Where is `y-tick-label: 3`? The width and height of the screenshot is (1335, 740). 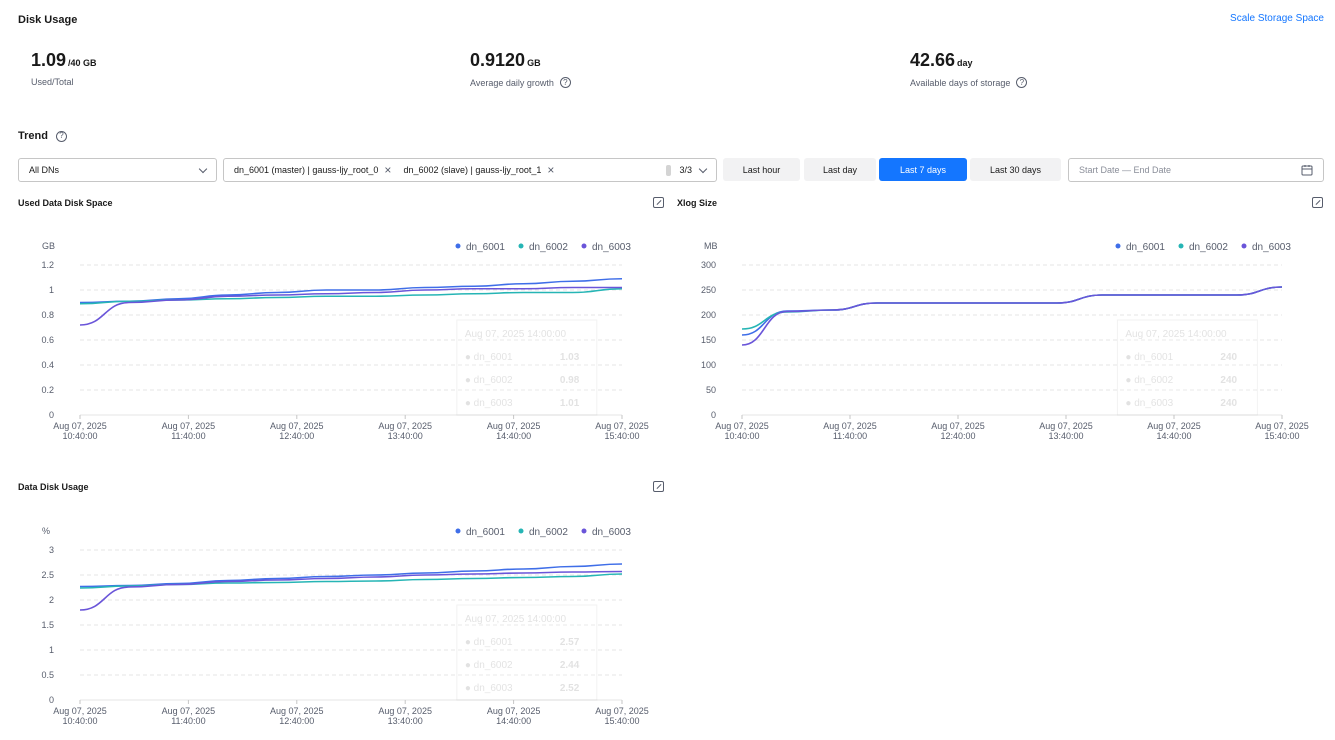
y-tick-label: 3 is located at coordinates (51, 550).